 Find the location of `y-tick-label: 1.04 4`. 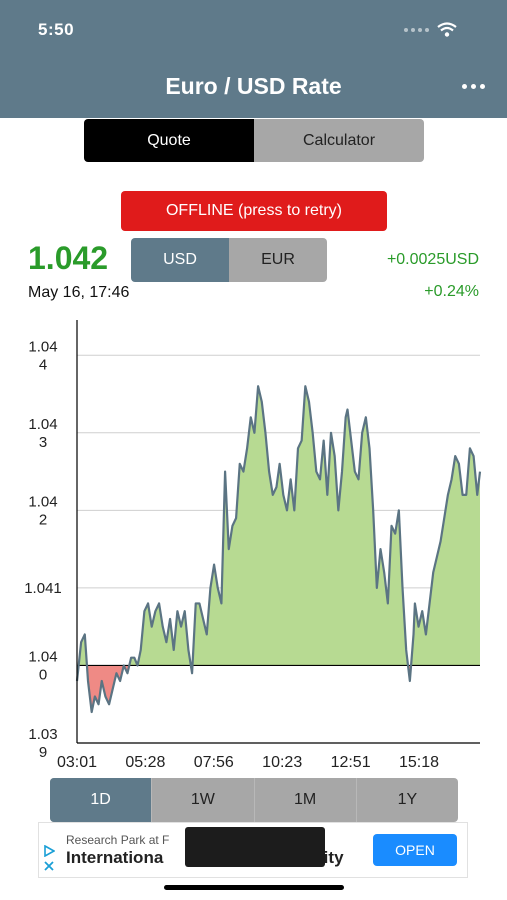

y-tick-label: 1.04 4 is located at coordinates (42, 355).